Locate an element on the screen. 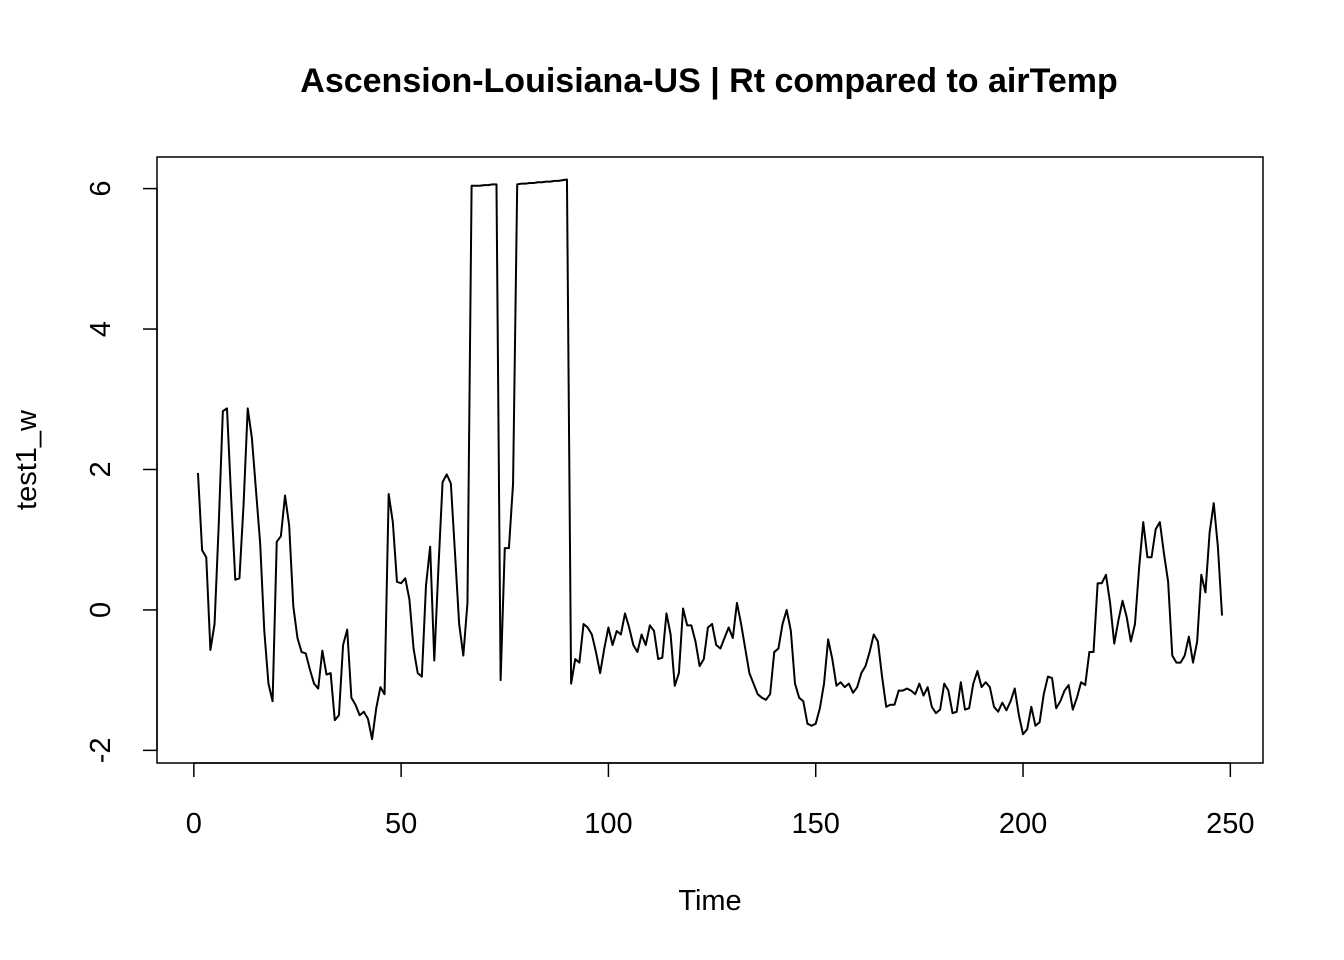  x-tick-label: 250 is located at coordinates (1230, 824).